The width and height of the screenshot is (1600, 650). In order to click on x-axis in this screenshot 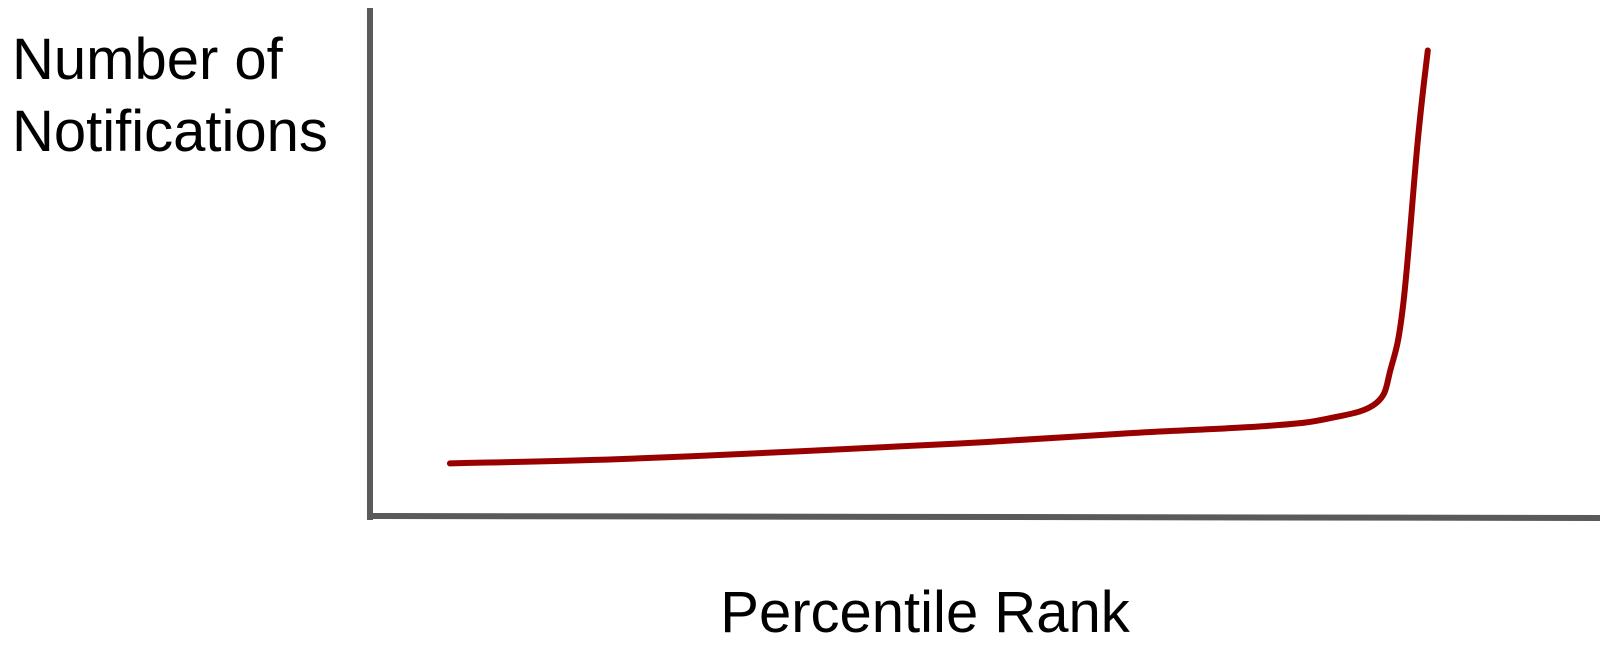, I will do `click(983, 517)`.